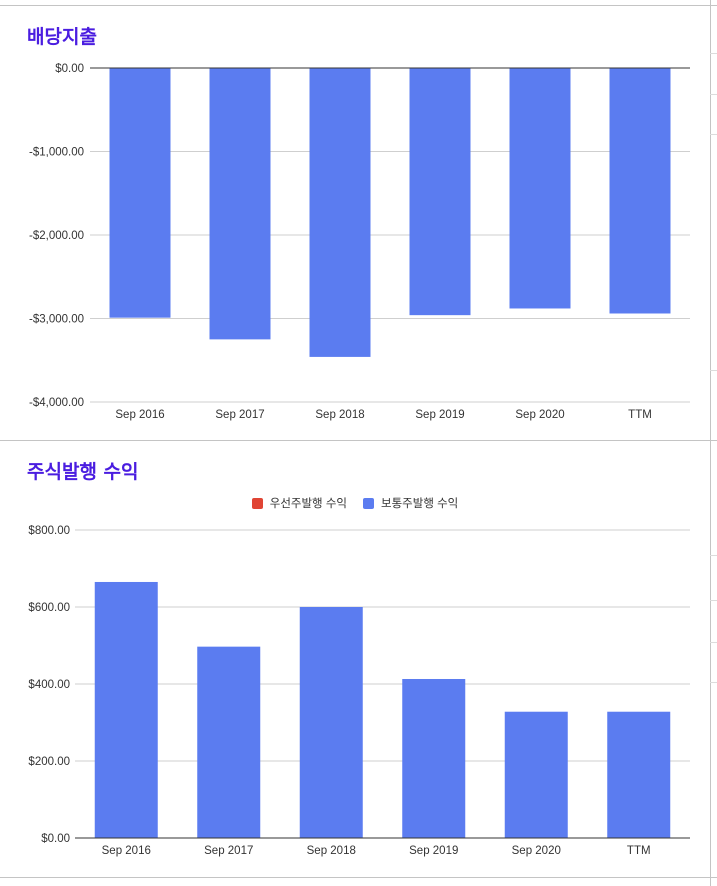  What do you see at coordinates (355, 503) in the screenshot?
I see `chart-legend: 우선주발행 수익 보통주발행 수익` at bounding box center [355, 503].